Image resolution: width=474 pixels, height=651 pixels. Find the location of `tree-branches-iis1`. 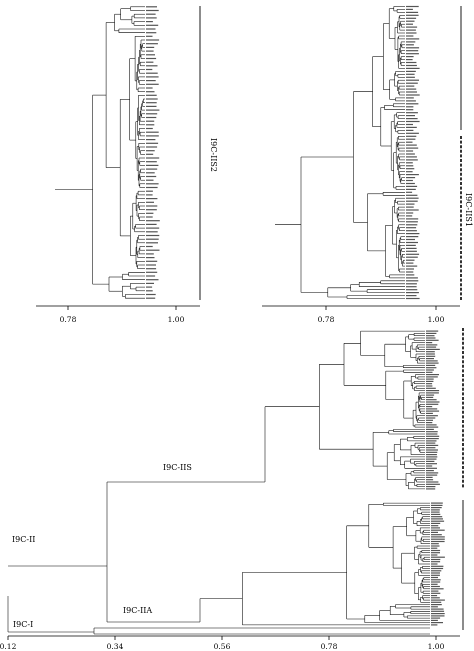

tree-branches-iis1 is located at coordinates (347, 152).